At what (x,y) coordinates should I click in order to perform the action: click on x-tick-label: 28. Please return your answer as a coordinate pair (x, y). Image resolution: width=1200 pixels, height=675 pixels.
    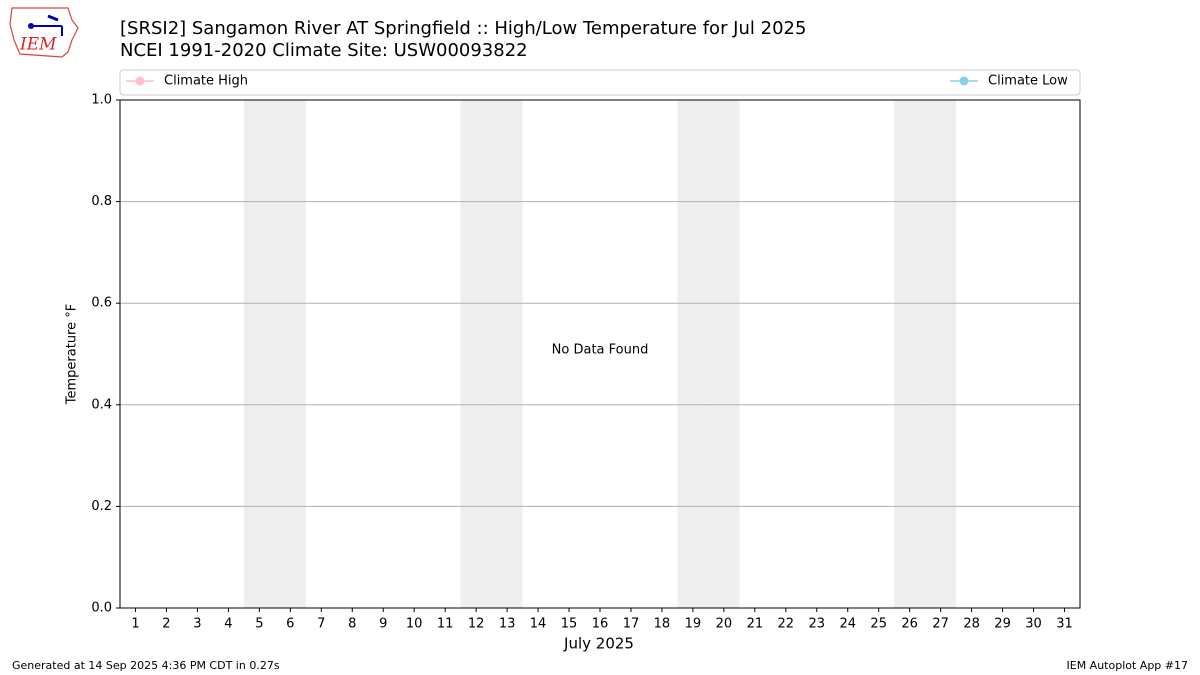
    Looking at the image, I should click on (971, 624).